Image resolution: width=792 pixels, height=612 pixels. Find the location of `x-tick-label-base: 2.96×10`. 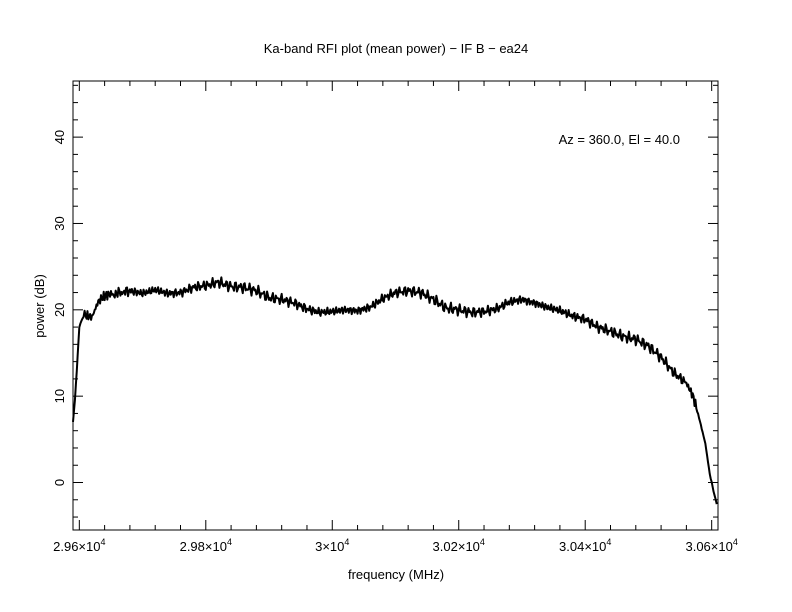

x-tick-label-base: 2.96×10 is located at coordinates (76, 546).